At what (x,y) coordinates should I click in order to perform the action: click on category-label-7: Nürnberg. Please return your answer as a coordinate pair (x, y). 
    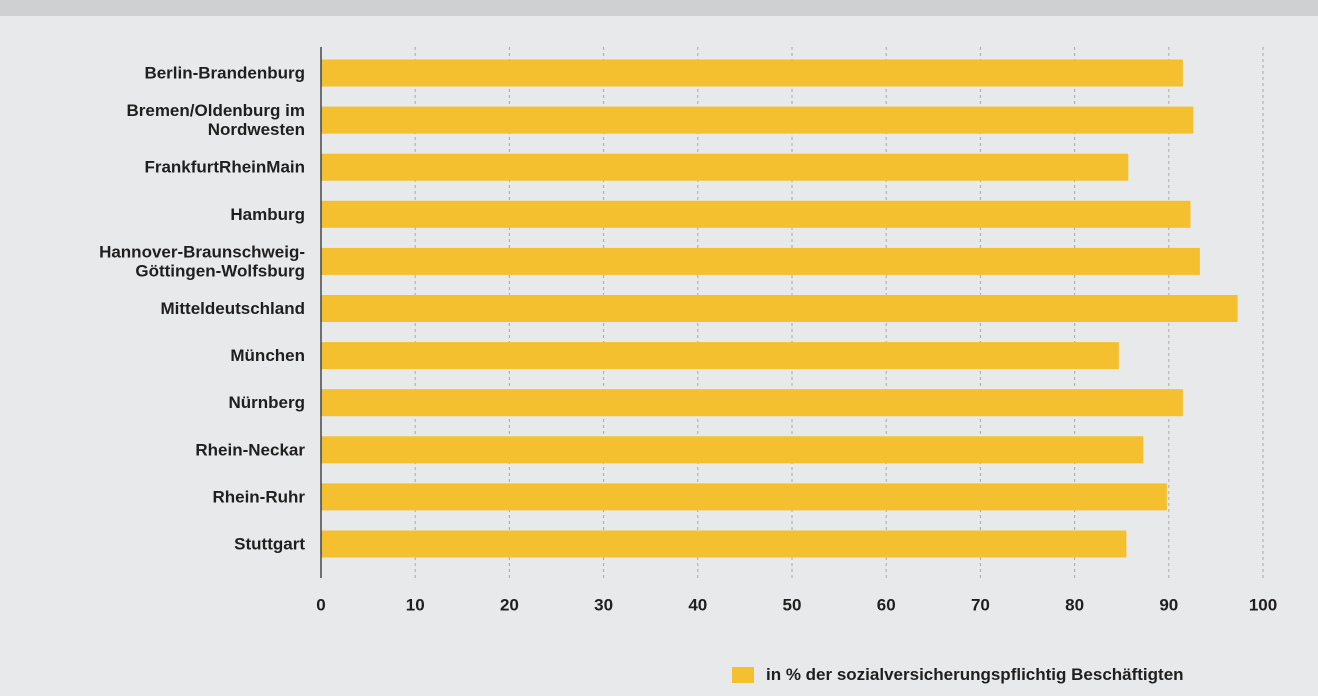
    Looking at the image, I should click on (267, 402).